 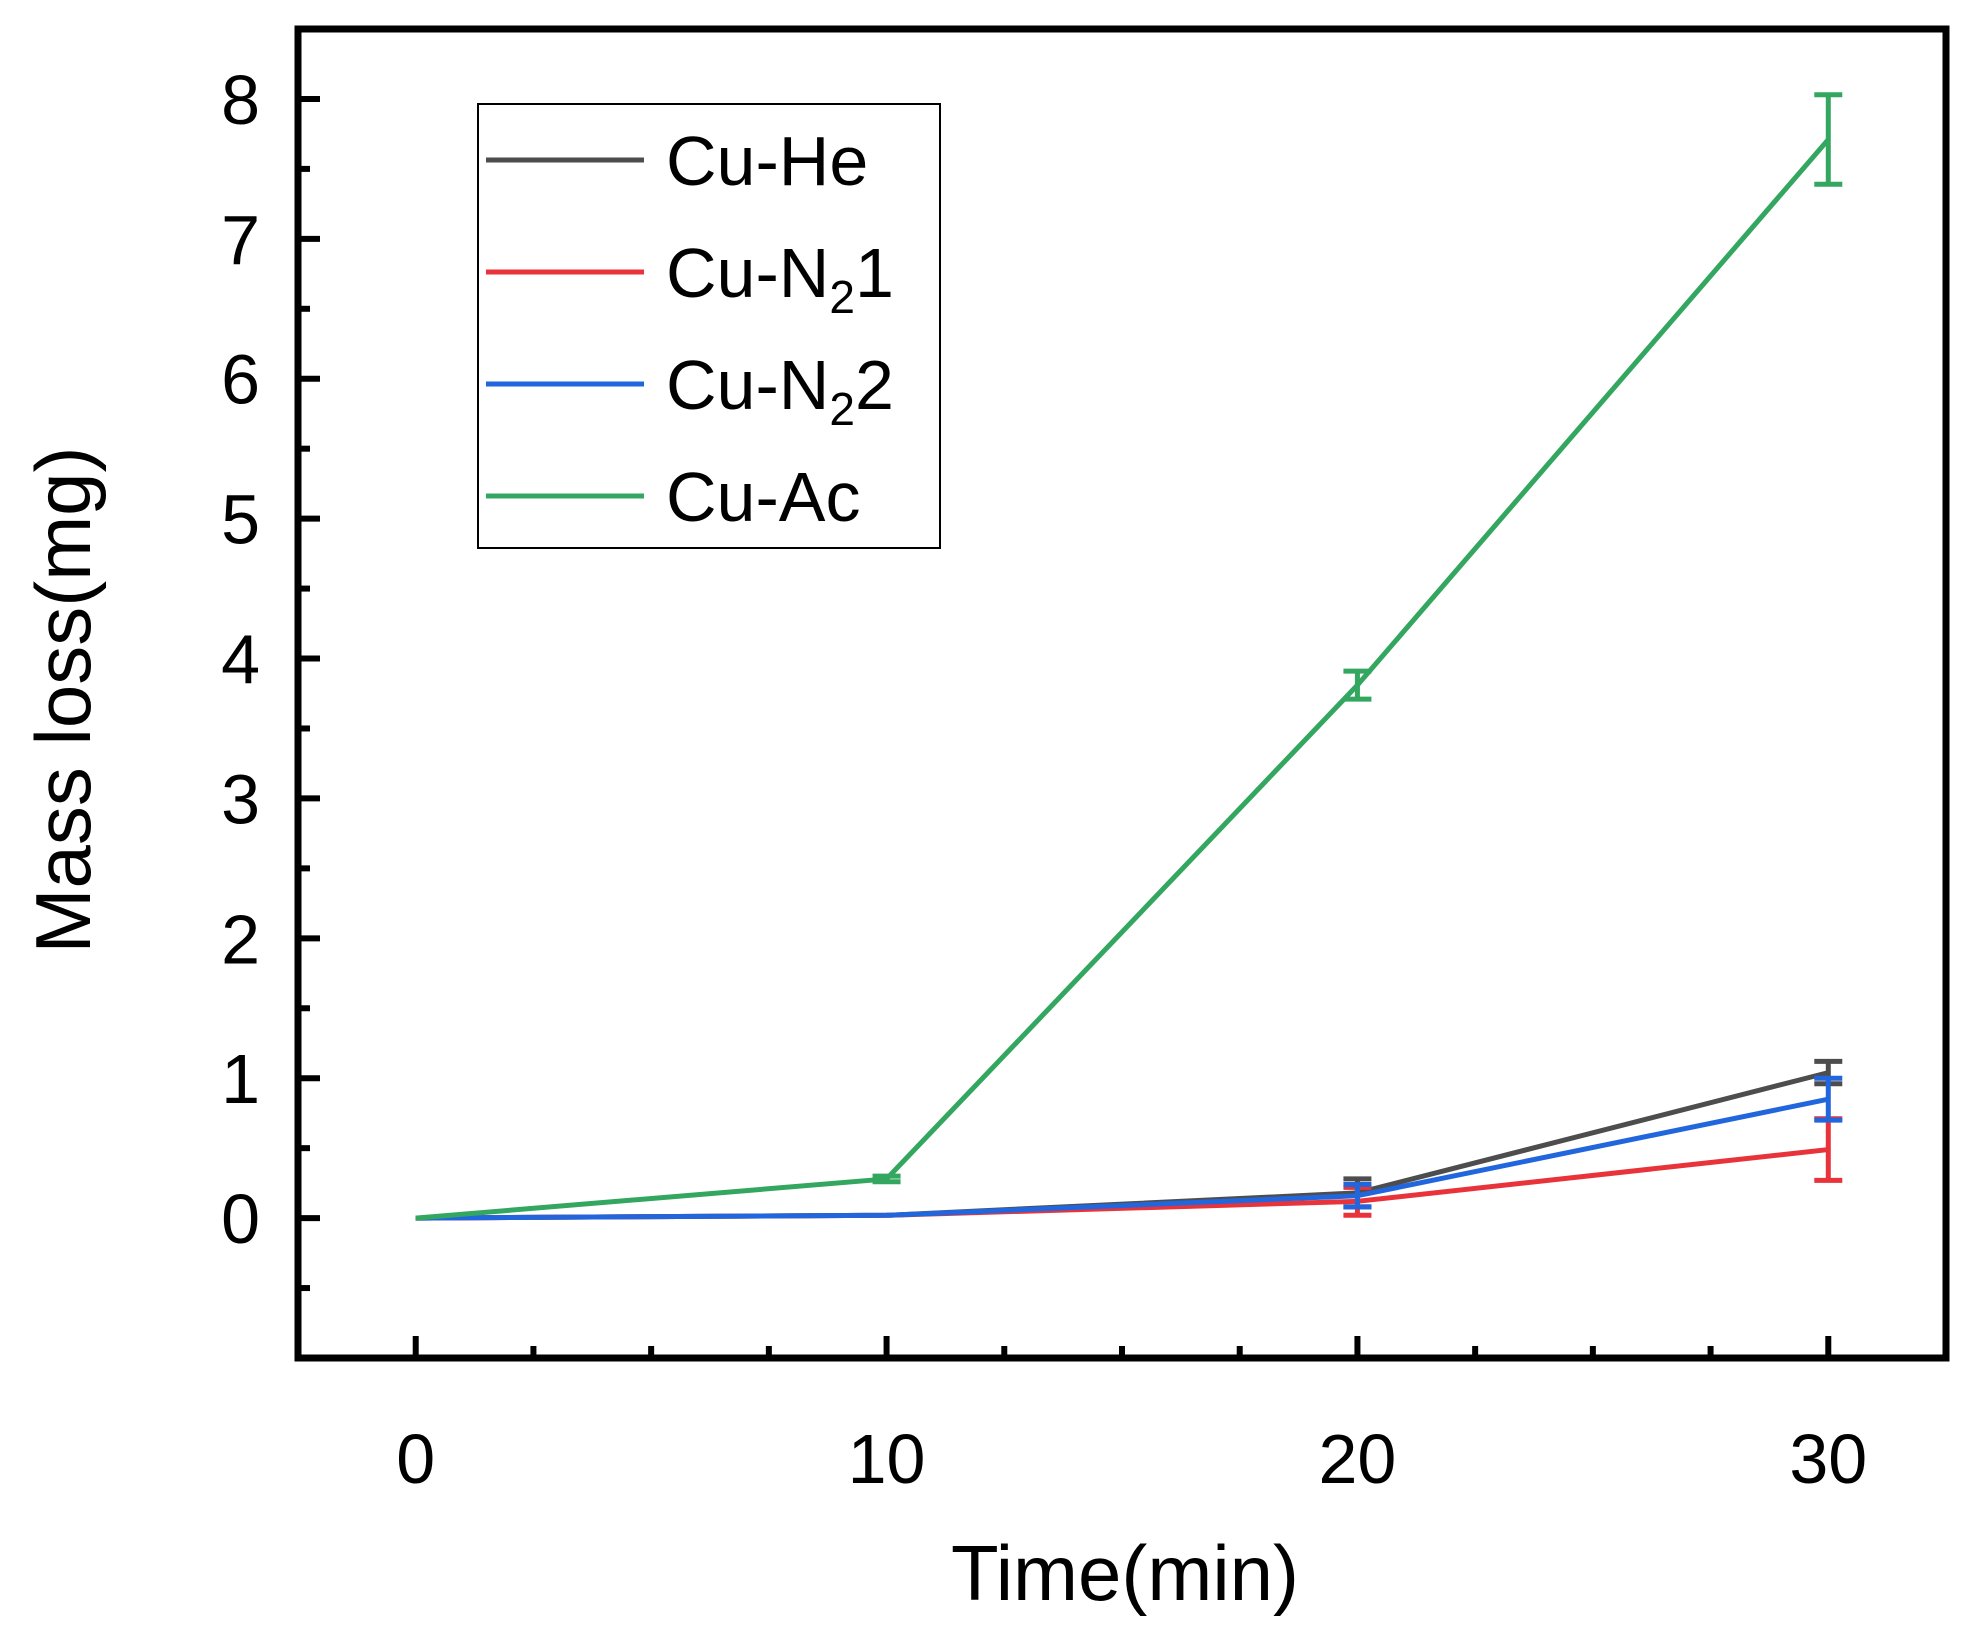 I want to click on legend-box, so click(x=709, y=326).